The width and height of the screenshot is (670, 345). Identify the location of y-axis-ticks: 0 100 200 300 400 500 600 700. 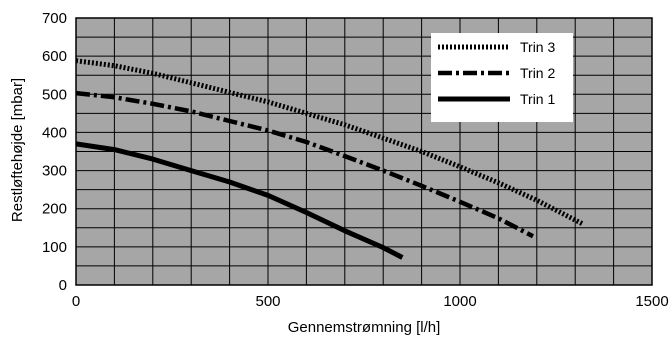
(54, 152).